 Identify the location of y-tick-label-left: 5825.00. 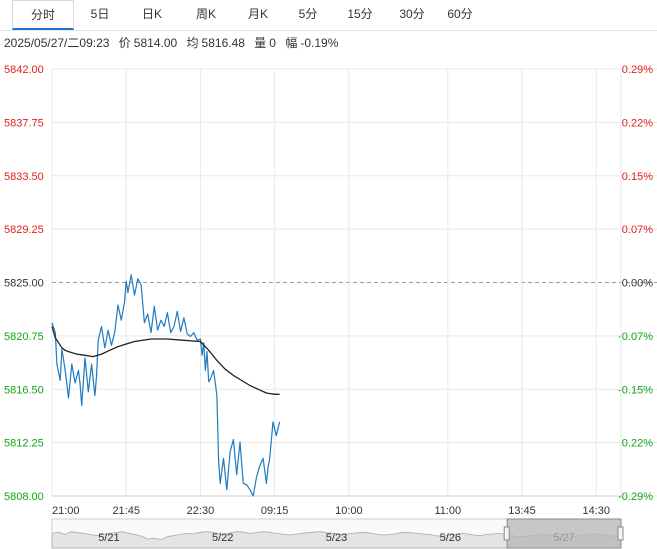
(24, 284).